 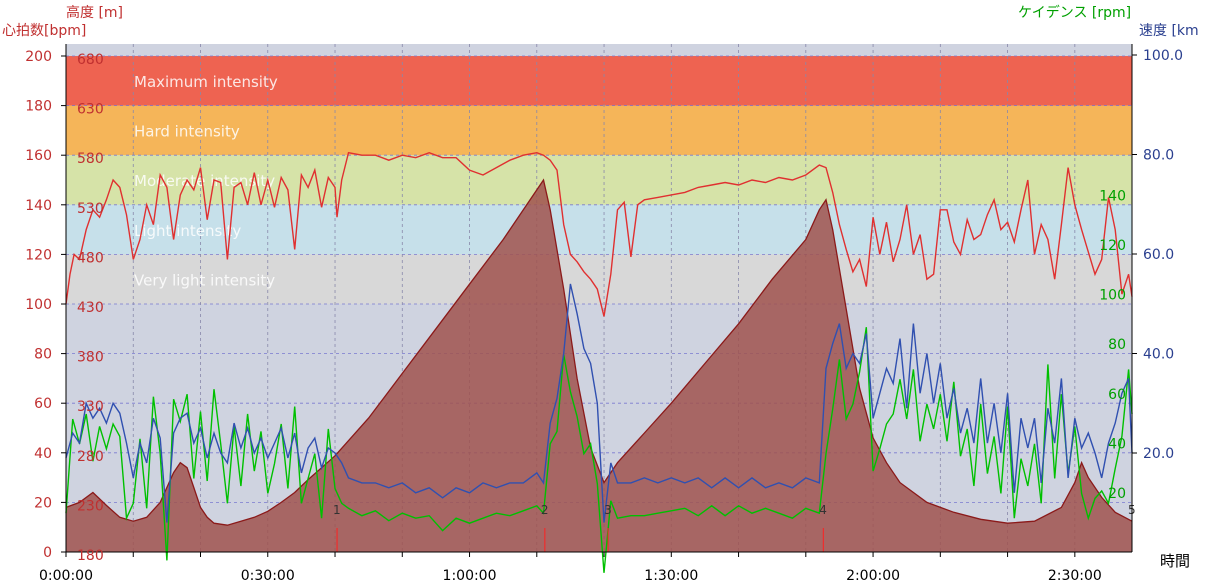 I want to click on lap-label: 3, so click(x=608, y=510).